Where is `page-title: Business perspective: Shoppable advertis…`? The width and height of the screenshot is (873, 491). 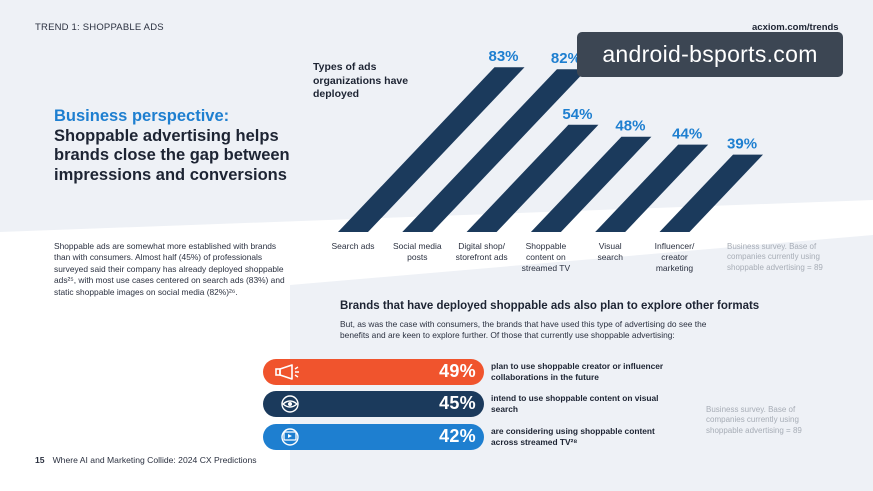
page-title: Business perspective: Shoppable advertis… is located at coordinates (174, 146).